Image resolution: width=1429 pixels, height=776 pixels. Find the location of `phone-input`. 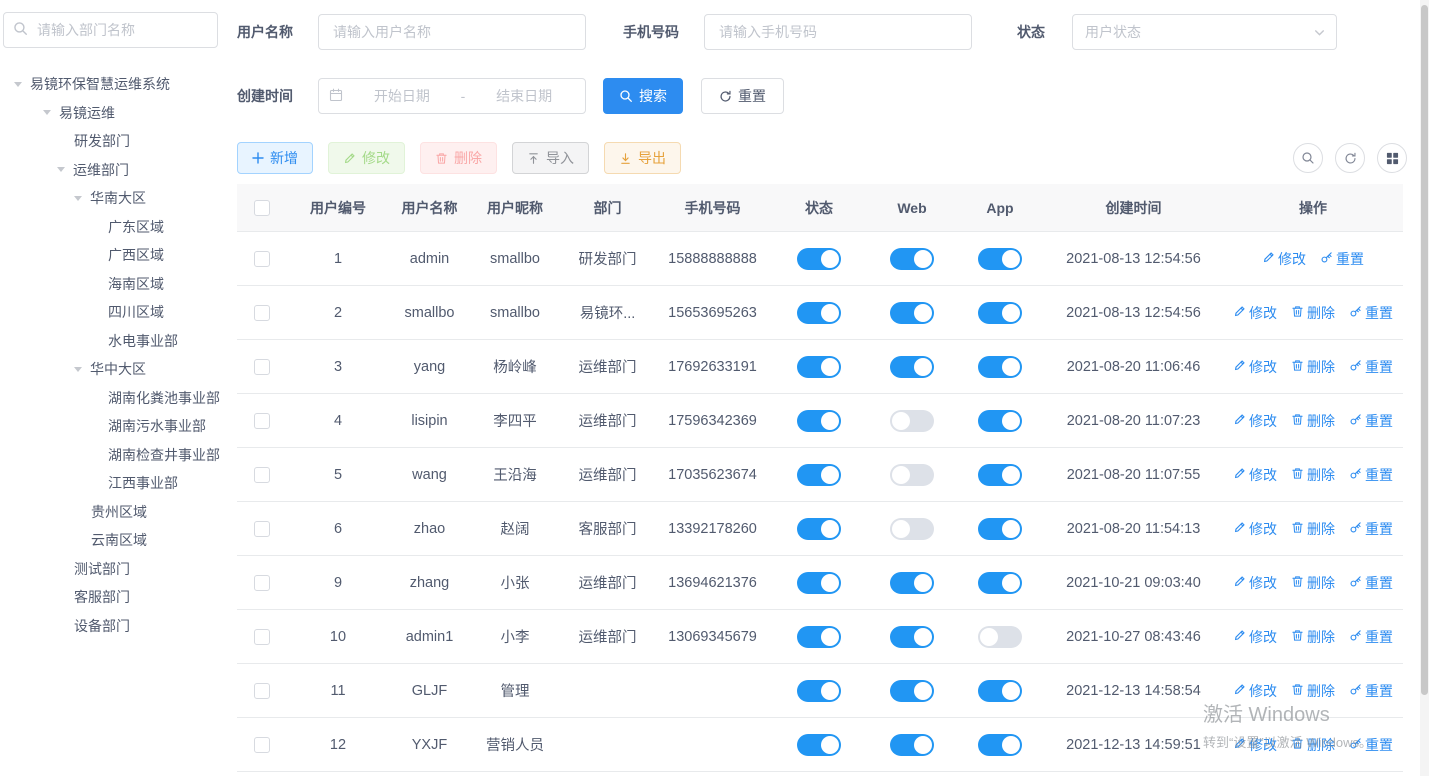

phone-input is located at coordinates (838, 32).